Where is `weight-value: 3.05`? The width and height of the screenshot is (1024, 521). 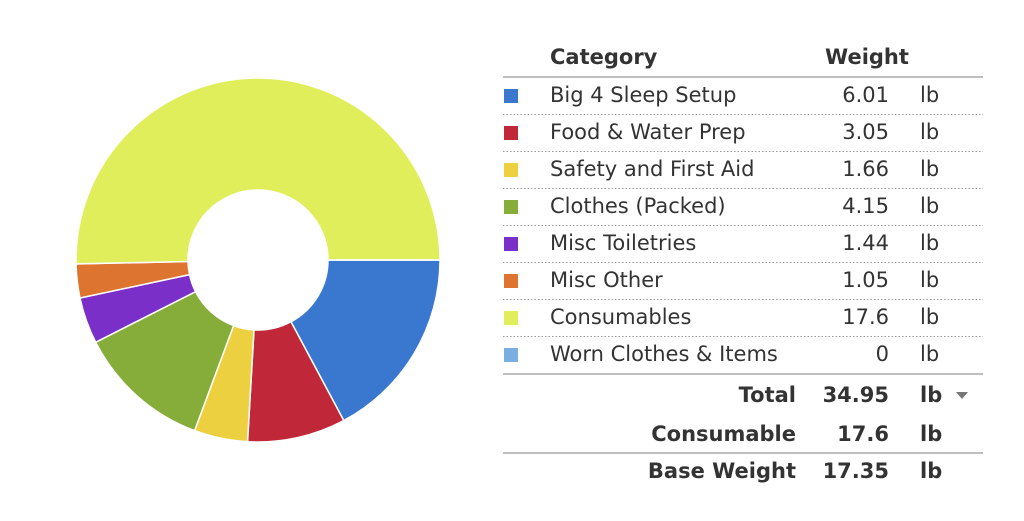
weight-value: 3.05 is located at coordinates (865, 132).